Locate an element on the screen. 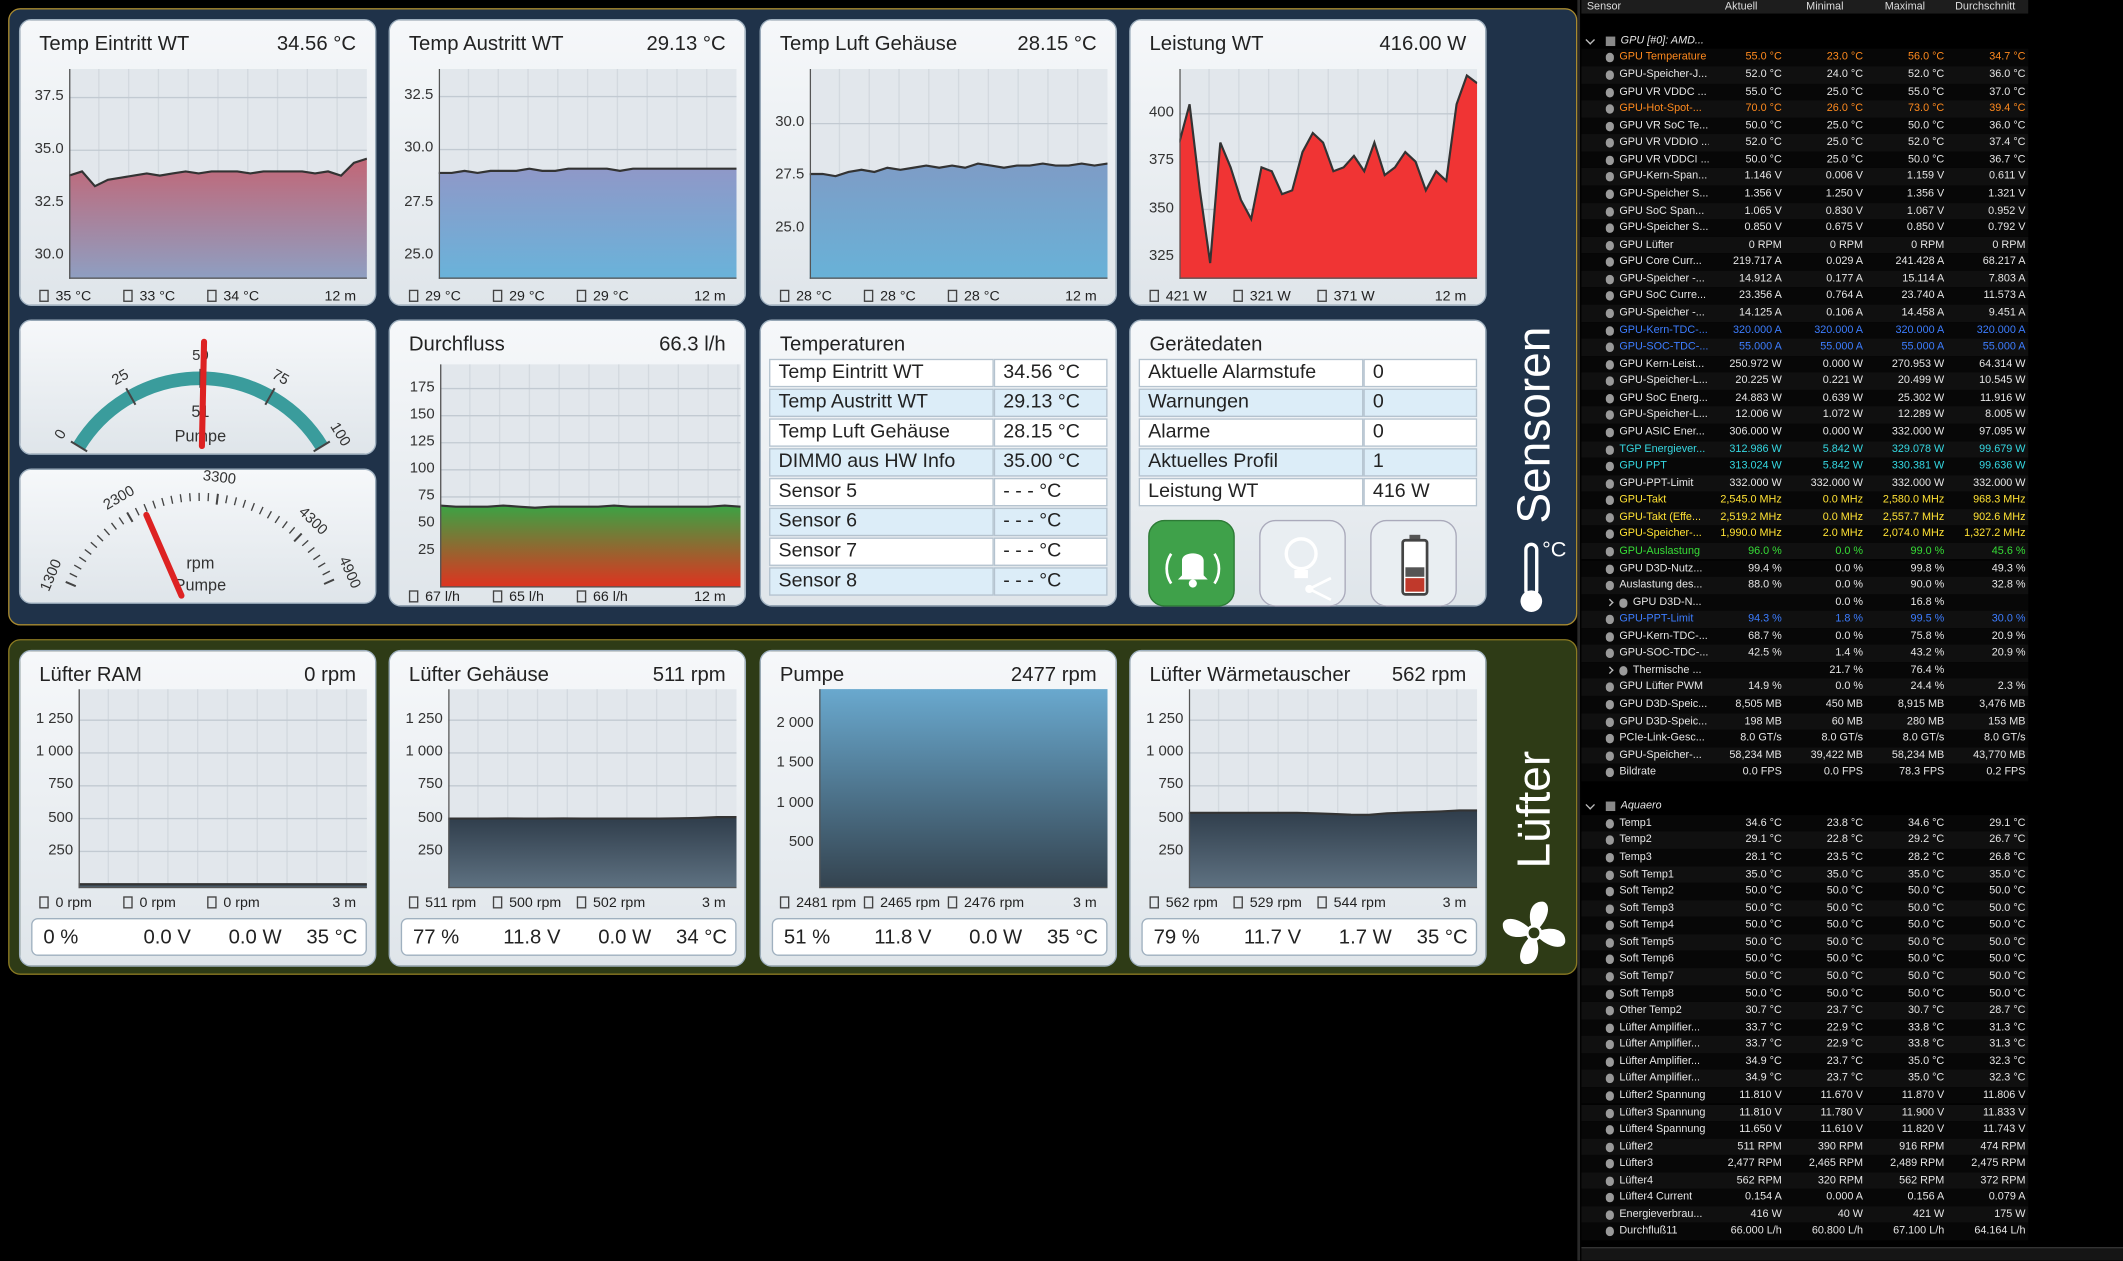  footer-stat: 3 m is located at coordinates (714, 903).